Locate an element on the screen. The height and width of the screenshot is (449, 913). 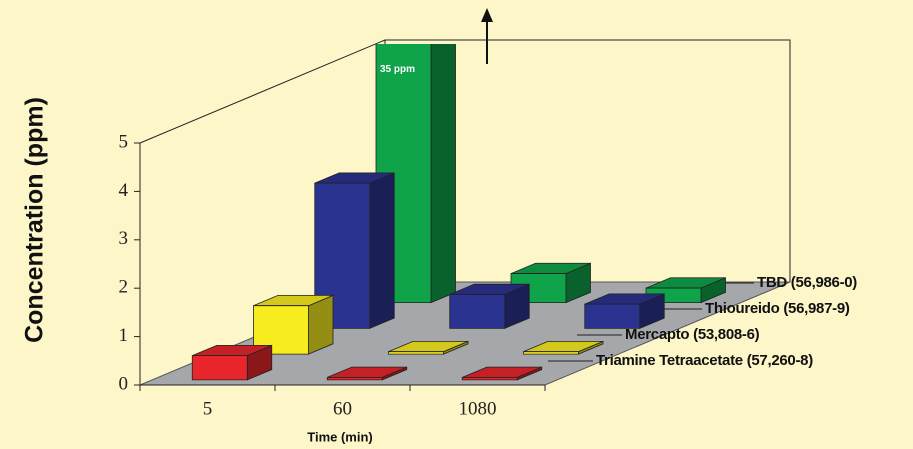
x-tick-label: 60 is located at coordinates (342, 408).